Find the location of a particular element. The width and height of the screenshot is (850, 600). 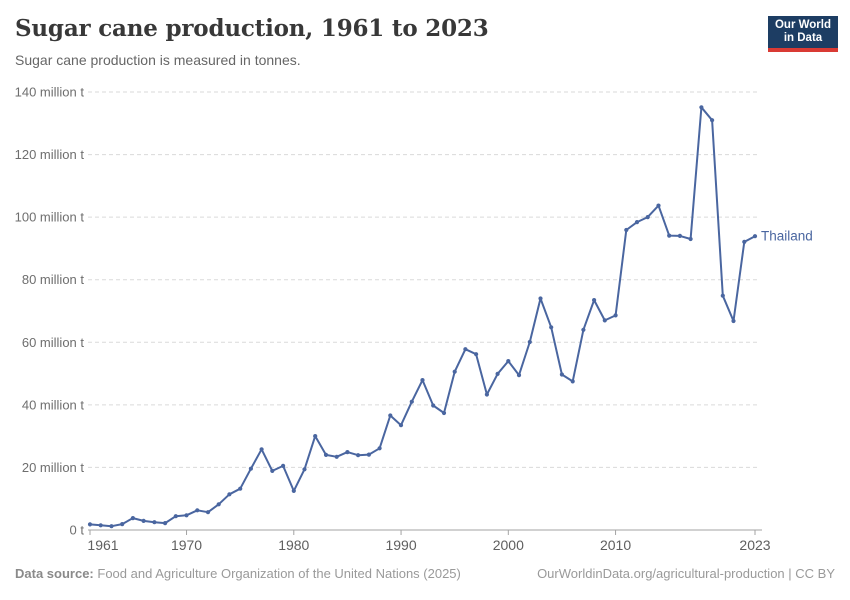

owid-logo-line1: Our World is located at coordinates (802, 25).